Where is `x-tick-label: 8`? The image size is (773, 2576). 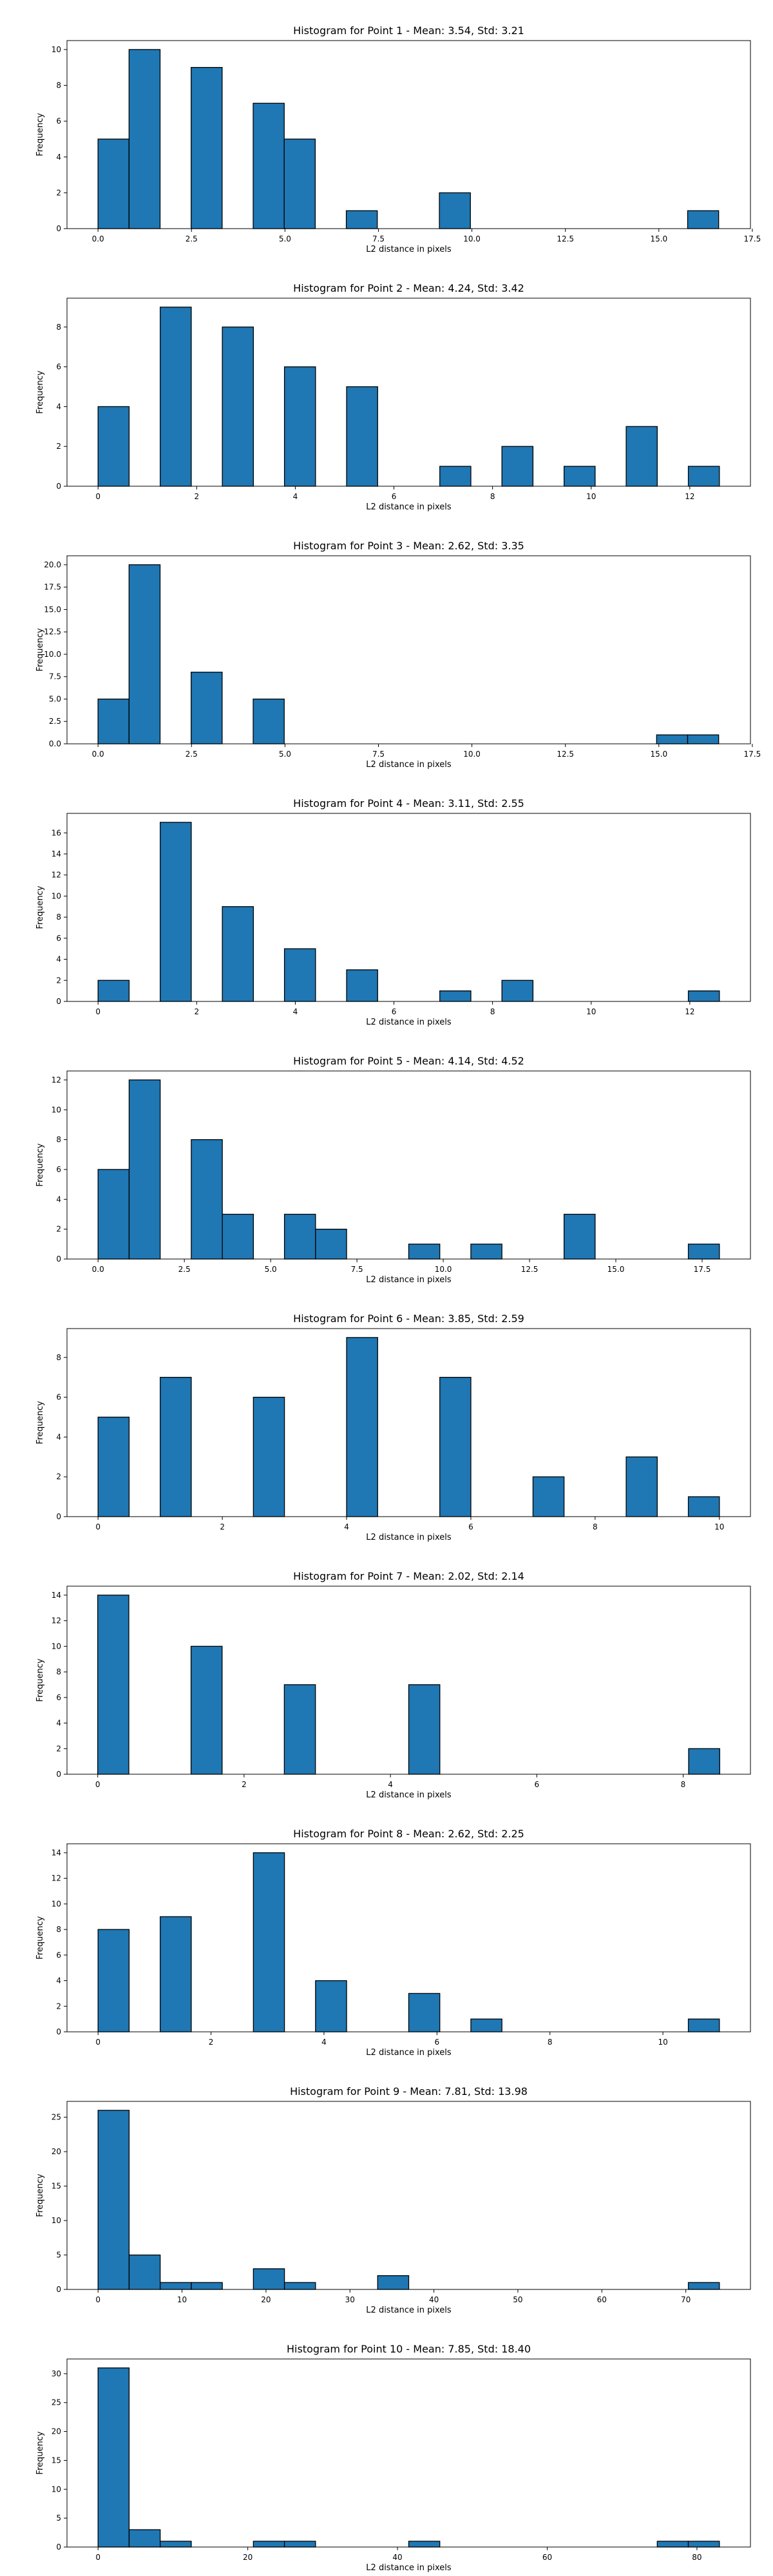
x-tick-label: 8 is located at coordinates (492, 496).